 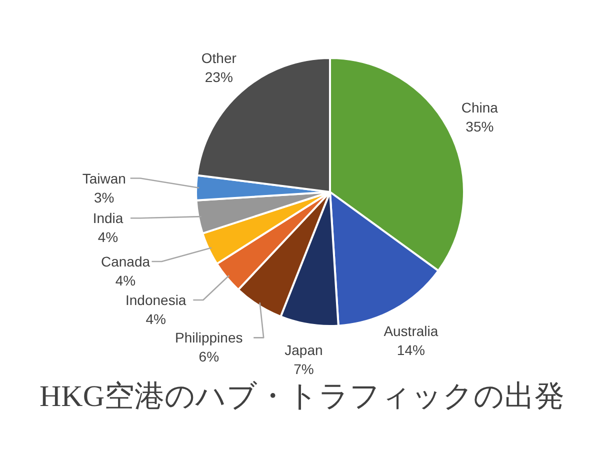 I want to click on data-label: 3%, so click(x=104, y=197).